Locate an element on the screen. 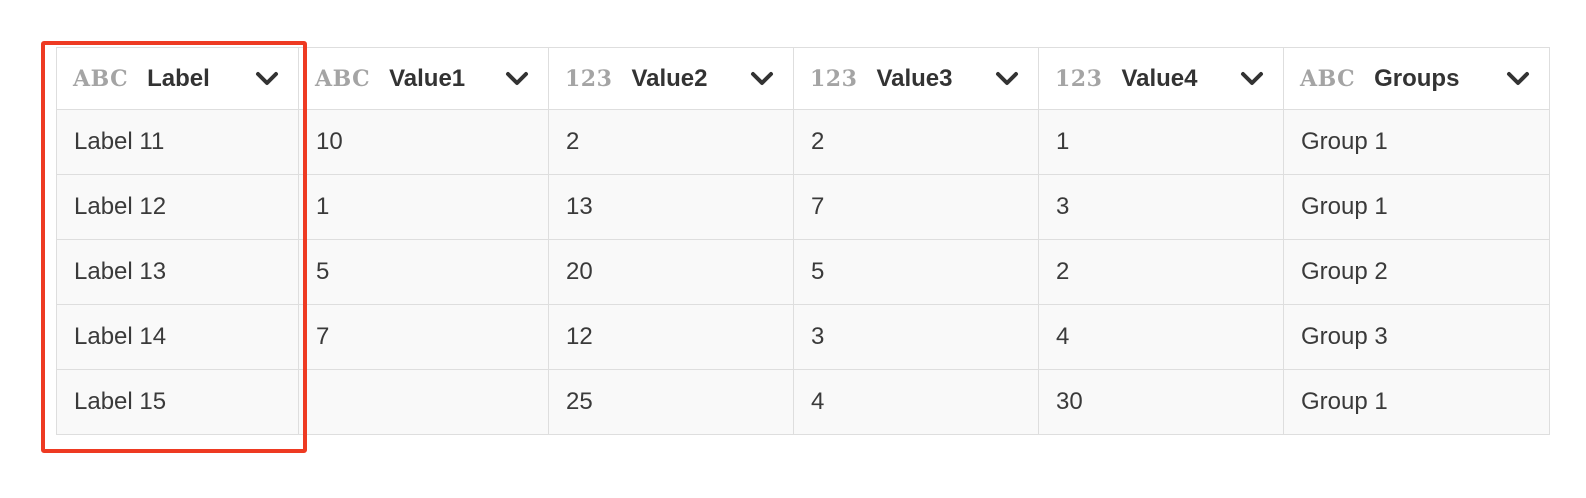 Image resolution: width=1586 pixels, height=498 pixels. table-row: Label 14 7 12 3 4 Group 3 is located at coordinates (803, 337).